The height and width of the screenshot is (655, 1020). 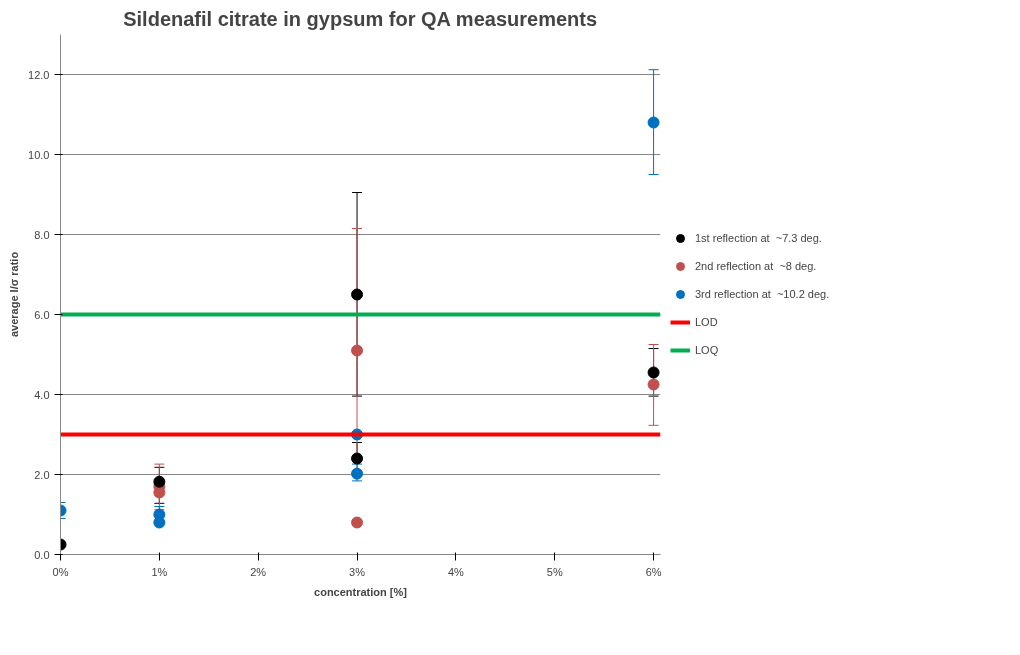 What do you see at coordinates (42, 554) in the screenshot?
I see `y-tick-label: 0.0` at bounding box center [42, 554].